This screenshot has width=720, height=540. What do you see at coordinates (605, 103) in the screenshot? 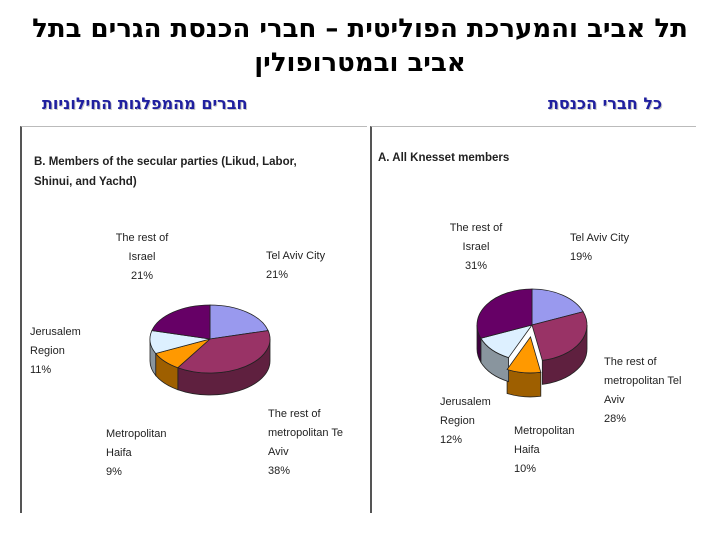
I see `all-members-label: כל חברי הכנסת` at bounding box center [605, 103].